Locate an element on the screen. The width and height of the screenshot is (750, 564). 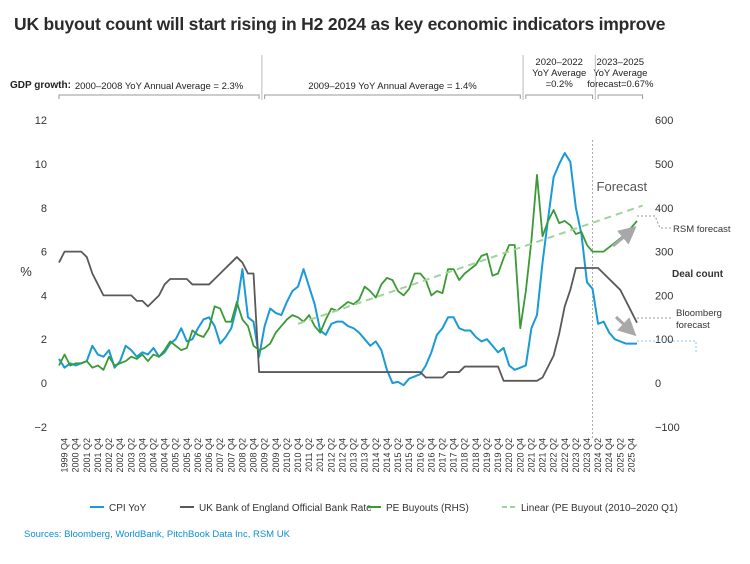
right-axis-label: Deal count is located at coordinates (698, 274).